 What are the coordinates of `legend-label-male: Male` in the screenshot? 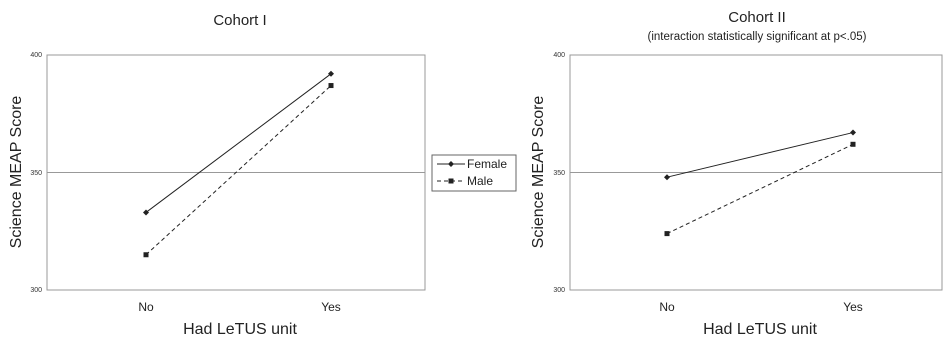 It's located at (480, 181).